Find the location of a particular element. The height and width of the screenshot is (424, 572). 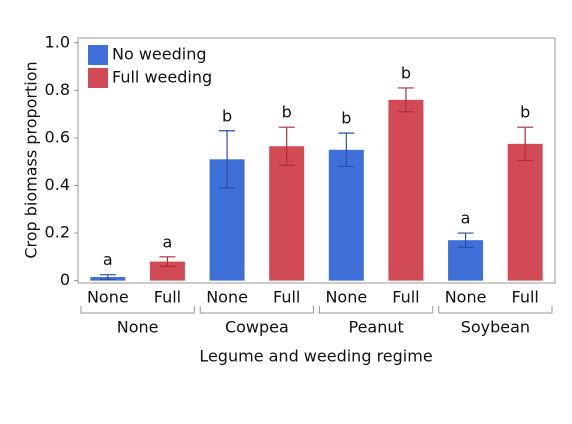

legend-label: Full weeding is located at coordinates (162, 77).